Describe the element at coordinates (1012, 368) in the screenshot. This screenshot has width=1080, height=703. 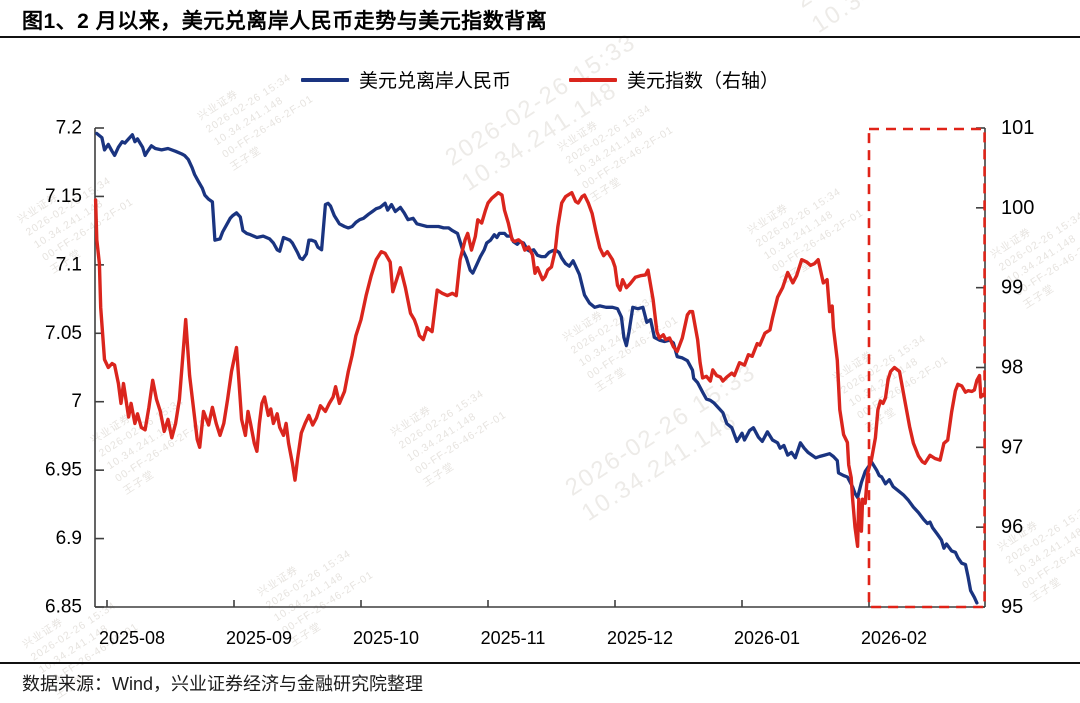
I see `right-tick-label: 98` at that location.